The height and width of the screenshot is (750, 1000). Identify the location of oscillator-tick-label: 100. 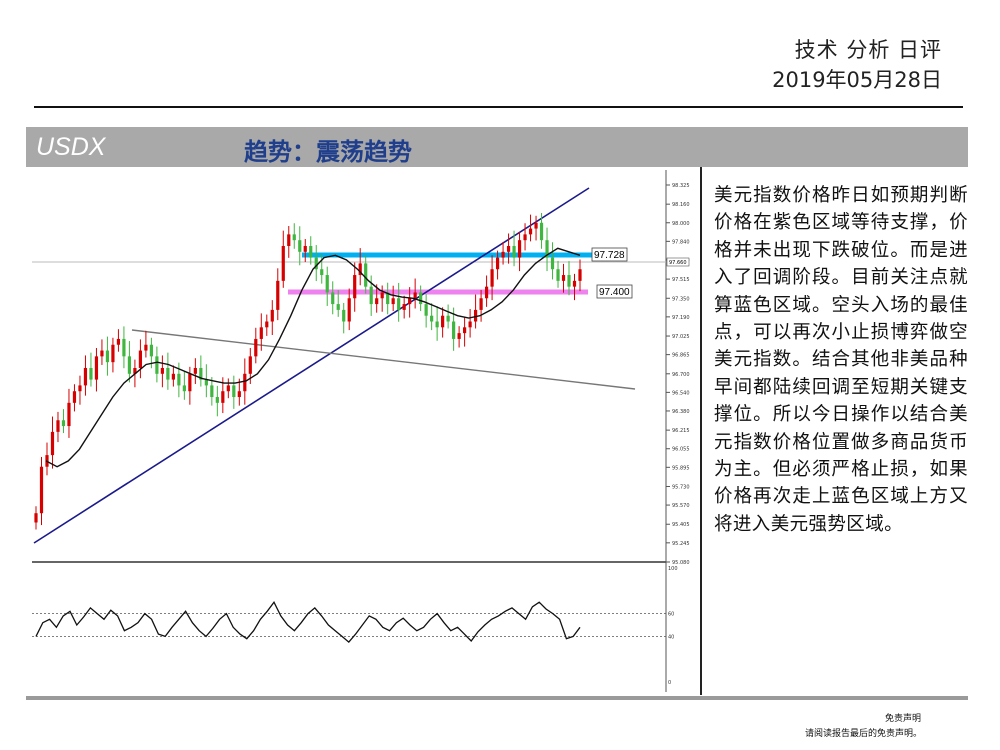
(673, 569).